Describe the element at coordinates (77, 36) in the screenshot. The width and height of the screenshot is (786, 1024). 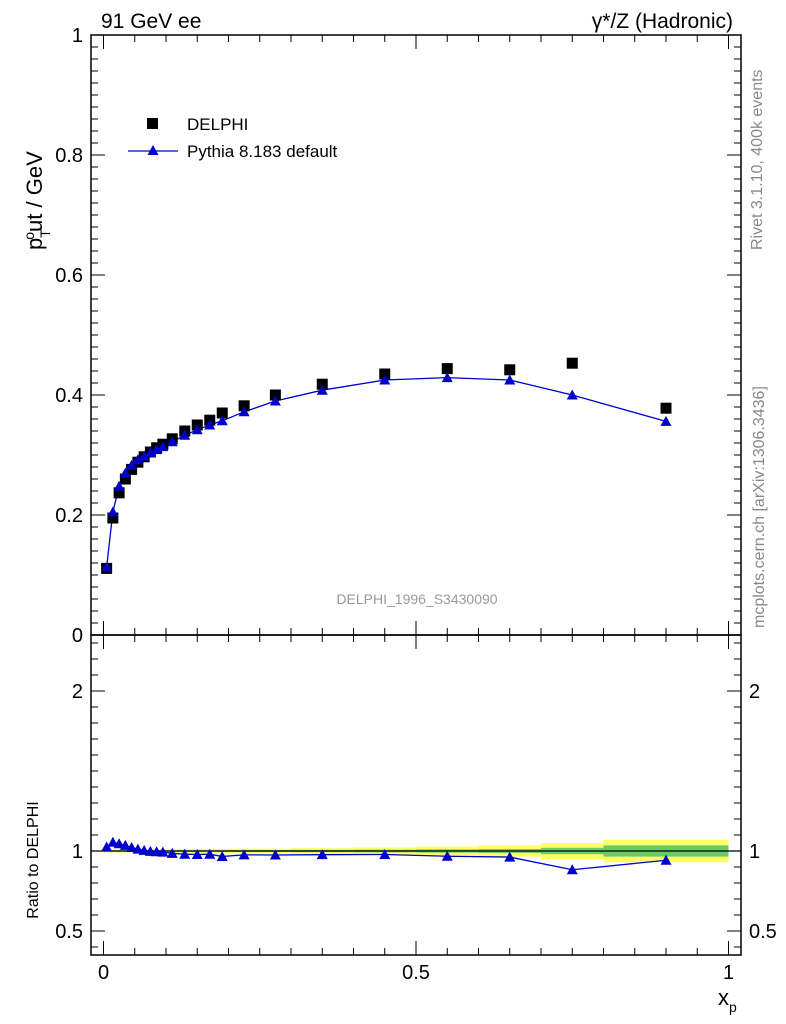
I see `main-ytick-label: 1` at that location.